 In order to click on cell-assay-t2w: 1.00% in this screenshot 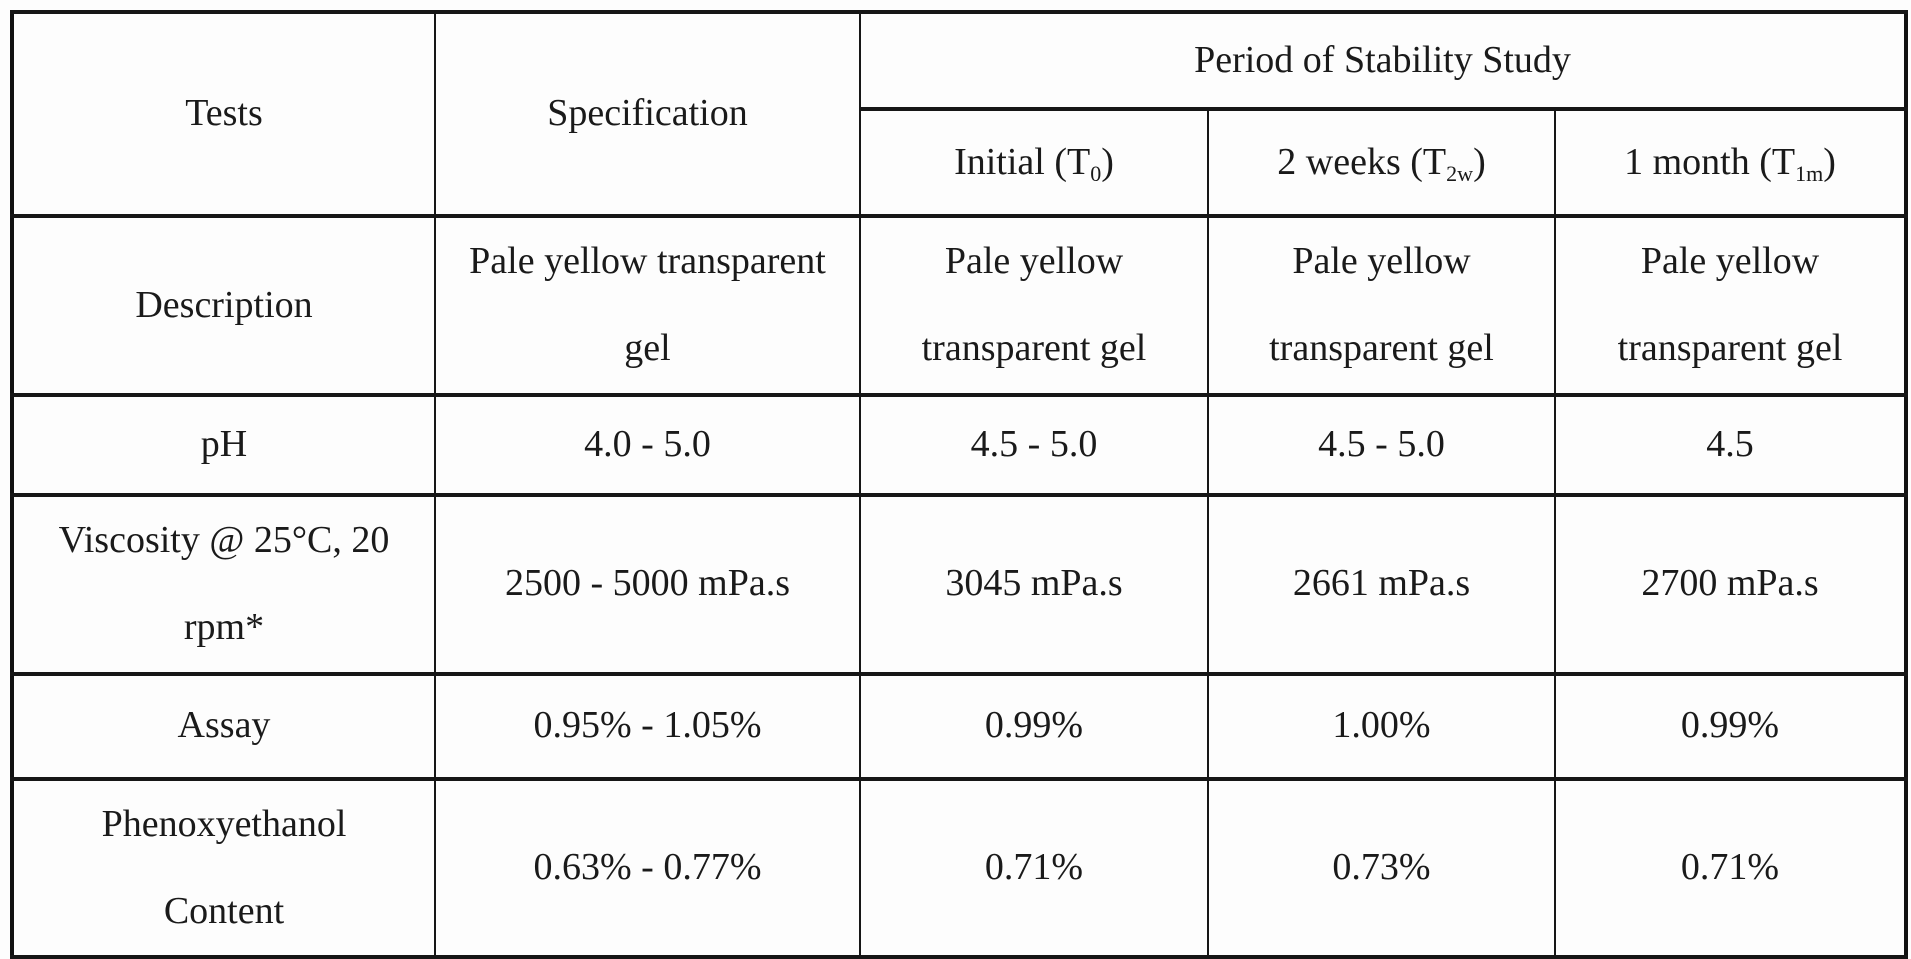, I will do `click(1381, 726)`.